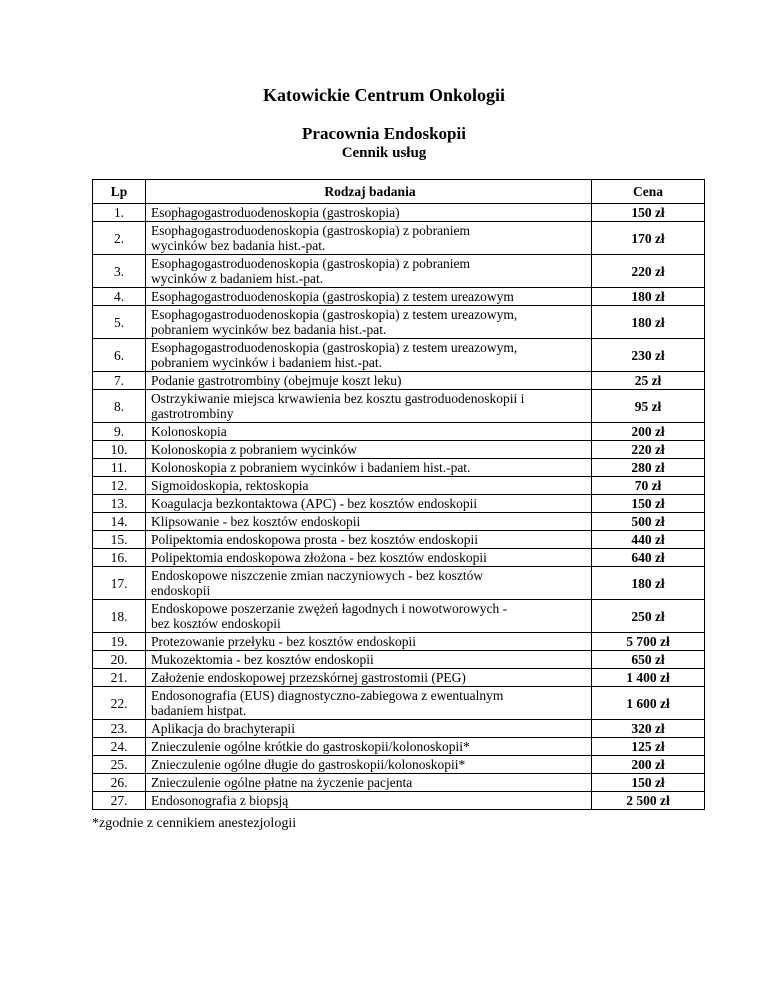 The image size is (768, 994). I want to click on procedure-price: 170 zł, so click(648, 238).